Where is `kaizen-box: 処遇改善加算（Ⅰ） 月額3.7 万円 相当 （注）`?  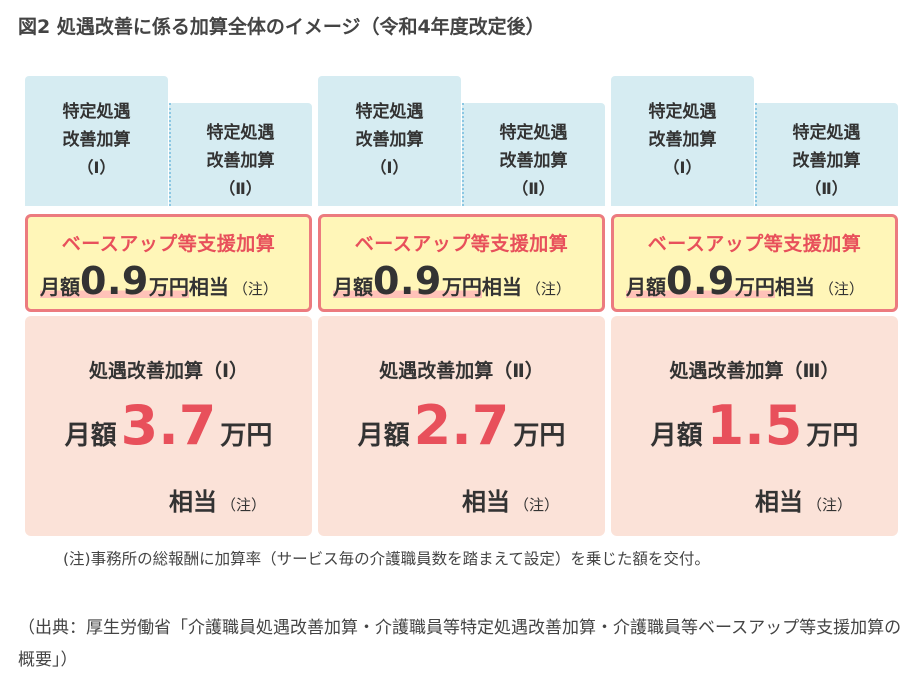
kaizen-box: 処遇改善加算（Ⅰ） 月額3.7 万円 相当 （注） is located at coordinates (168, 426).